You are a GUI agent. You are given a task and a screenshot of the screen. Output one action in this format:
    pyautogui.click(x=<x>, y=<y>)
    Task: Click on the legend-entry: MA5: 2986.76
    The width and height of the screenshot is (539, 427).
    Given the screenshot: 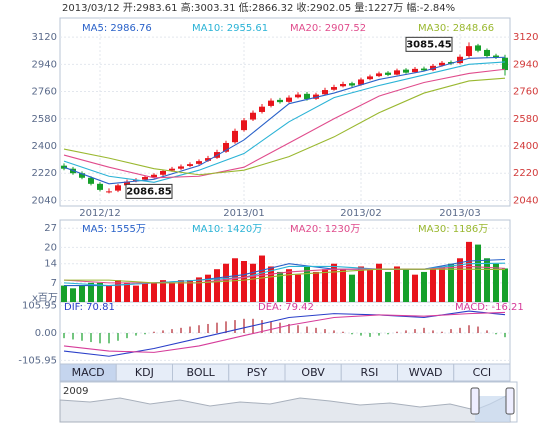 What is the action you would take?
    pyautogui.click(x=117, y=28)
    